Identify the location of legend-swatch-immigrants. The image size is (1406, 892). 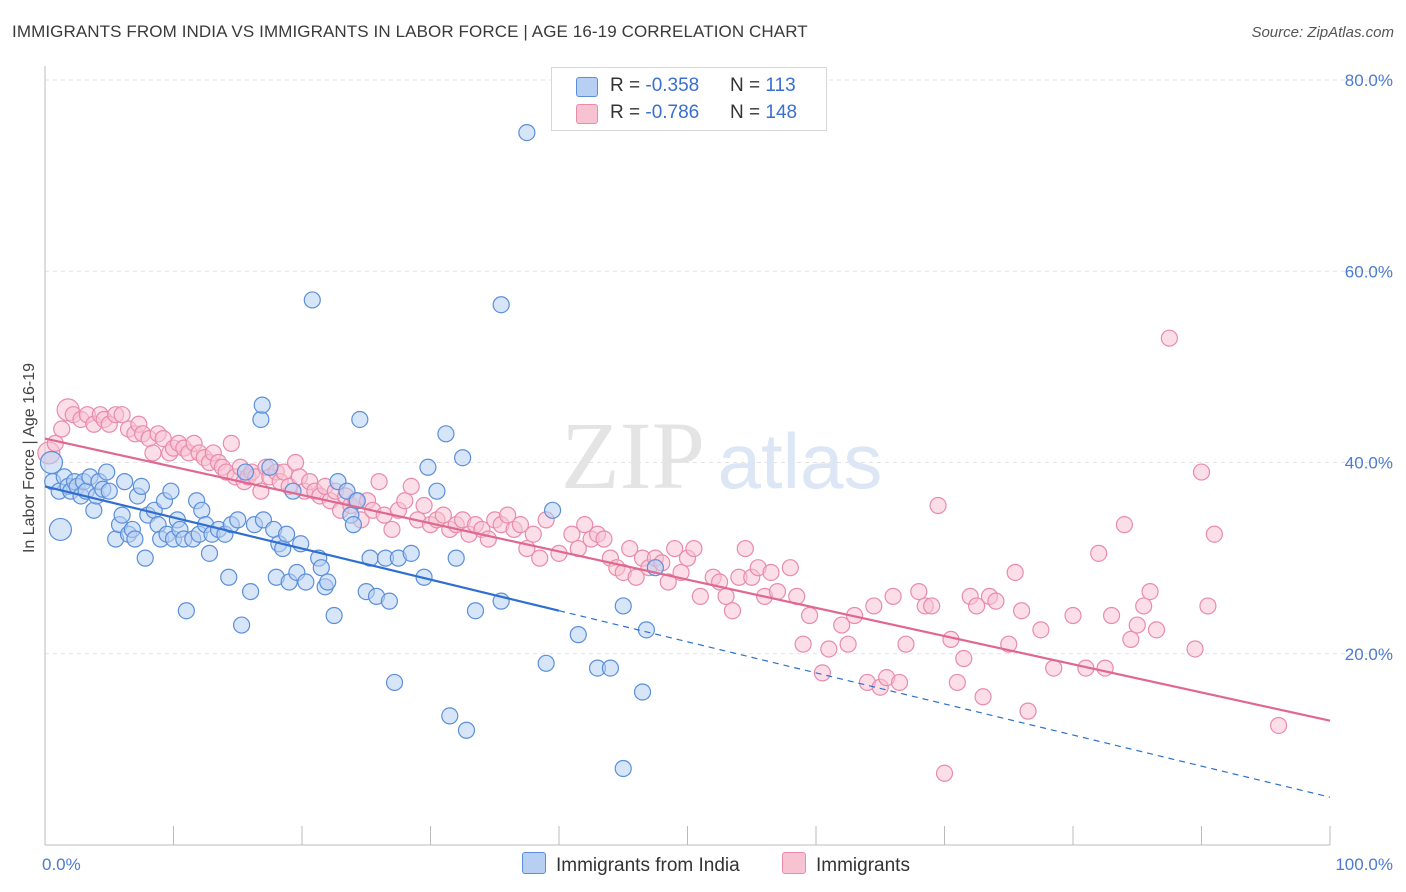
(587, 114).